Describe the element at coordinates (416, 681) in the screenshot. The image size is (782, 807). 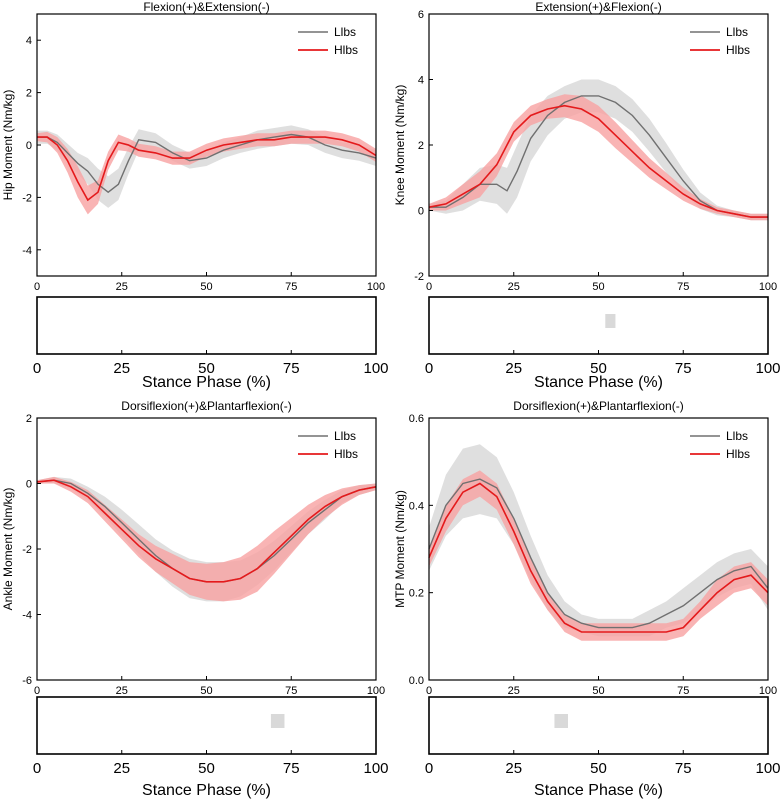
I see `y-tick-label: 0.0` at that location.